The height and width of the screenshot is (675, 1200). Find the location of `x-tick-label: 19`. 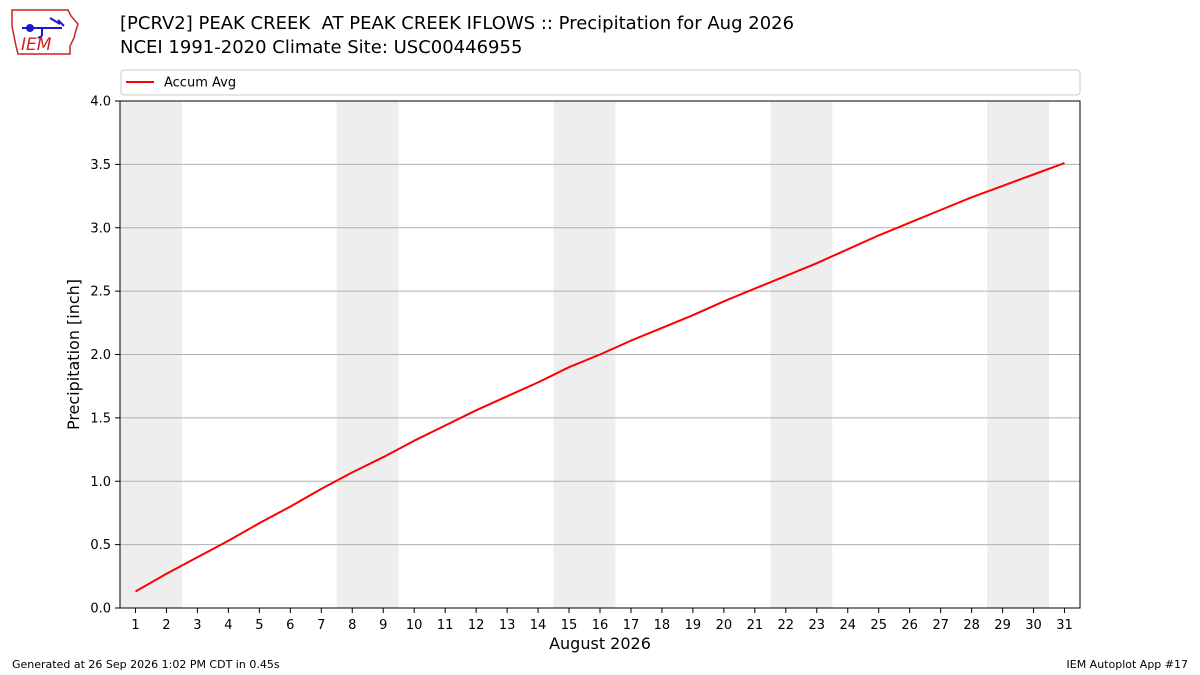

x-tick-label: 19 is located at coordinates (693, 625).